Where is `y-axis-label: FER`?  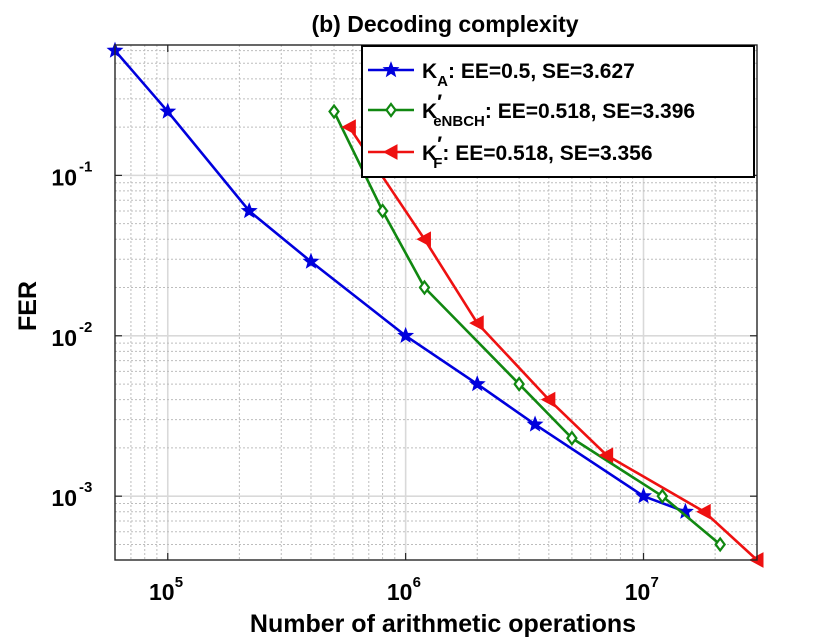 y-axis-label: FER is located at coordinates (28, 306).